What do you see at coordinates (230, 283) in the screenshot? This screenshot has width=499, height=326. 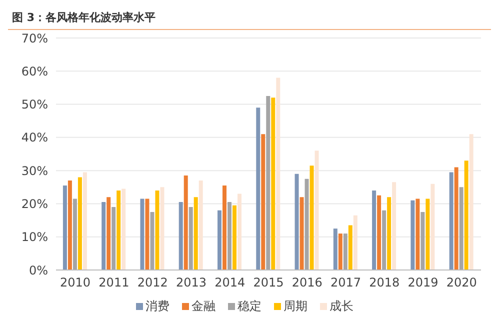 I see `x-tick-label: 2014` at bounding box center [230, 283].